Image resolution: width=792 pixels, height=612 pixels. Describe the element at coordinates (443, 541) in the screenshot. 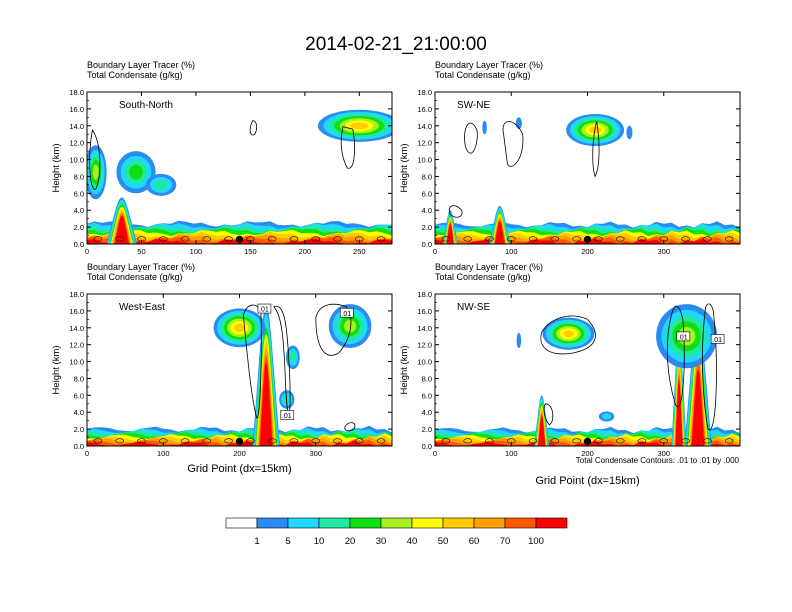

I see `colorbar-label: 50` at that location.